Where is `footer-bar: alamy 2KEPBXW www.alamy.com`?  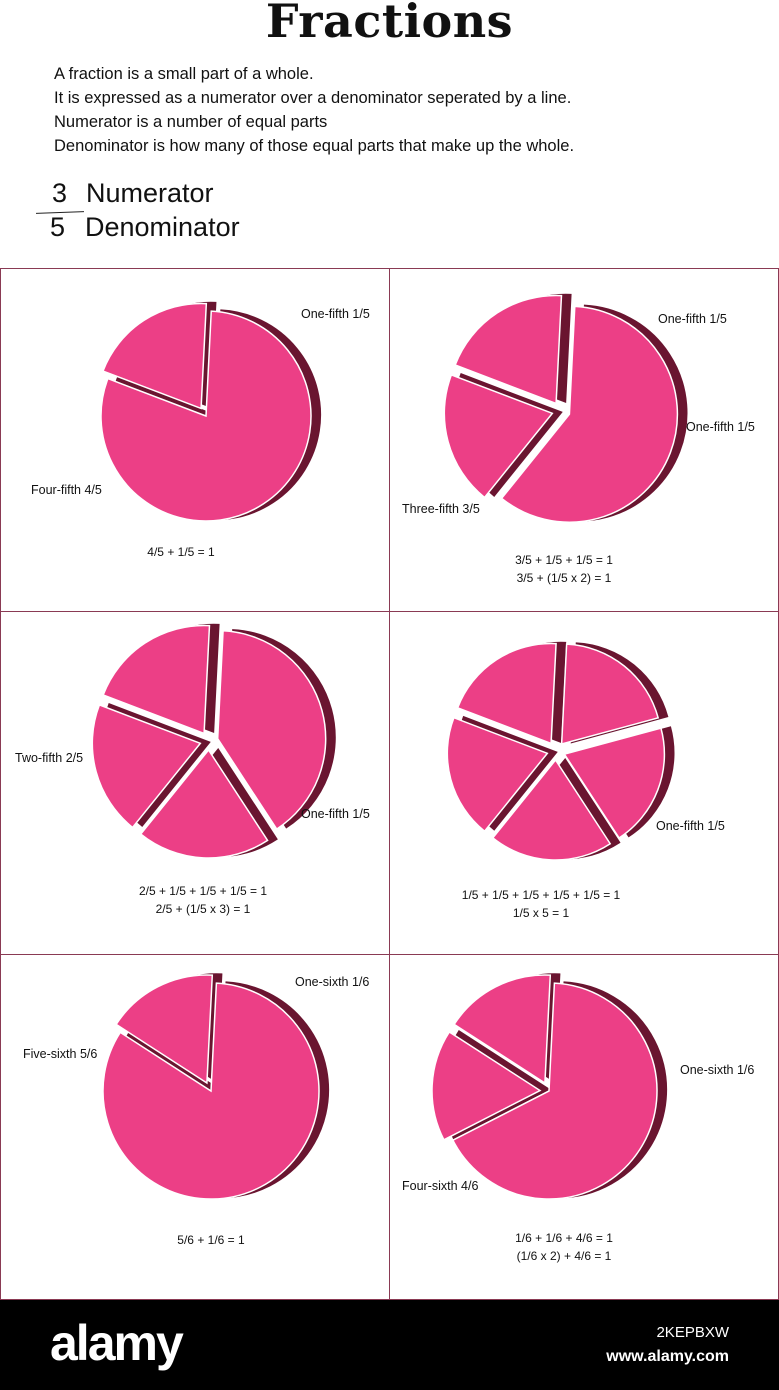 footer-bar: alamy 2KEPBXW www.alamy.com is located at coordinates (389, 1345).